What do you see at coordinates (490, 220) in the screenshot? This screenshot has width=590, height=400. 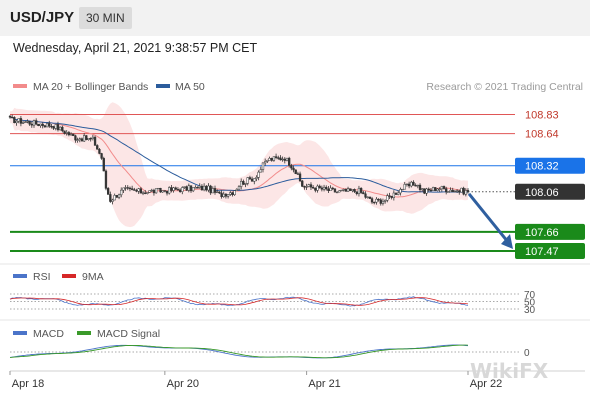 I see `forecast-arrow` at bounding box center [490, 220].